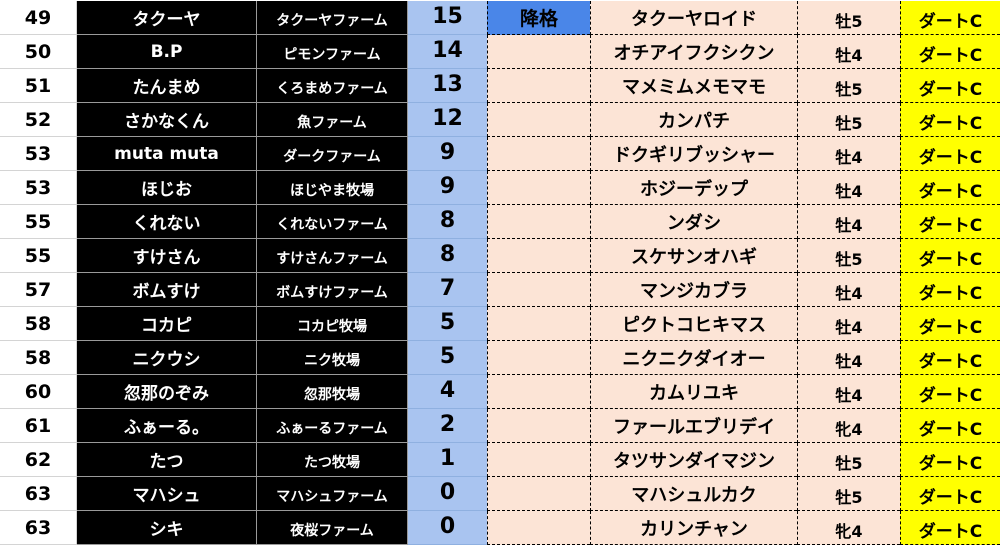  What do you see at coordinates (332, 256) in the screenshot?
I see `farm-name-cell: すけさんファーム` at bounding box center [332, 256].